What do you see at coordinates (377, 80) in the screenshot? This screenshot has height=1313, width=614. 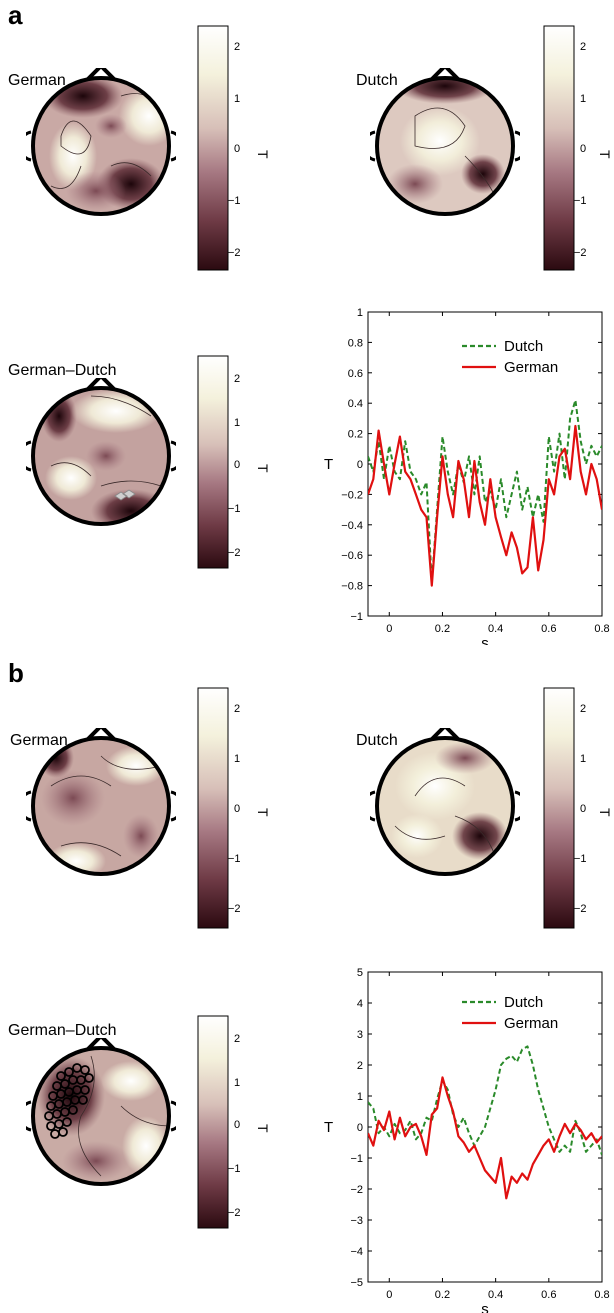 I see `topo-a-dutch-title: Dutch` at bounding box center [377, 80].